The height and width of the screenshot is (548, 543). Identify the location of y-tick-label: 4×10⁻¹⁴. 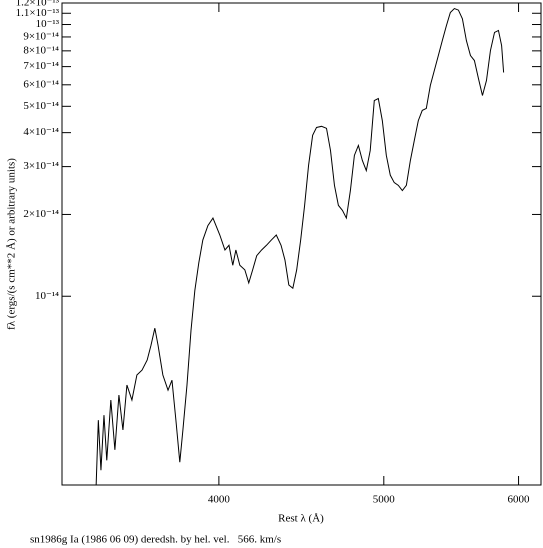
(41, 132).